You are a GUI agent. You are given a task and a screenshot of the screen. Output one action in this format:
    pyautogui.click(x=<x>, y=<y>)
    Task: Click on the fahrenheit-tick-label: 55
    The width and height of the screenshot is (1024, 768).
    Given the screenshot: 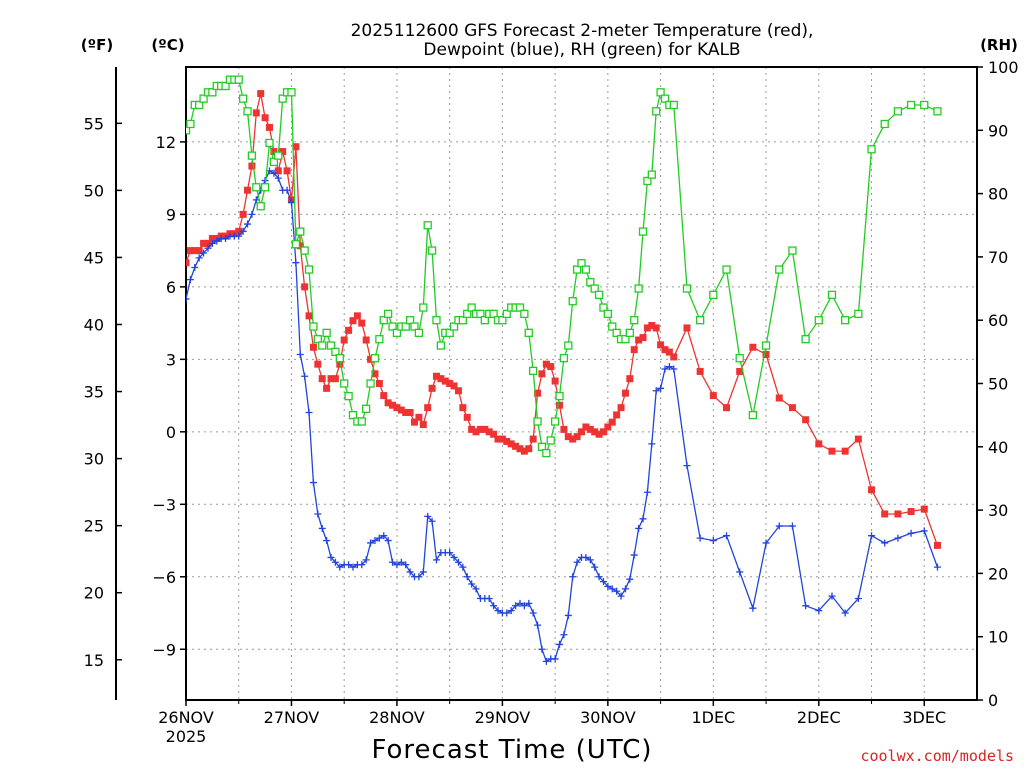 What is the action you would take?
    pyautogui.click(x=94, y=123)
    